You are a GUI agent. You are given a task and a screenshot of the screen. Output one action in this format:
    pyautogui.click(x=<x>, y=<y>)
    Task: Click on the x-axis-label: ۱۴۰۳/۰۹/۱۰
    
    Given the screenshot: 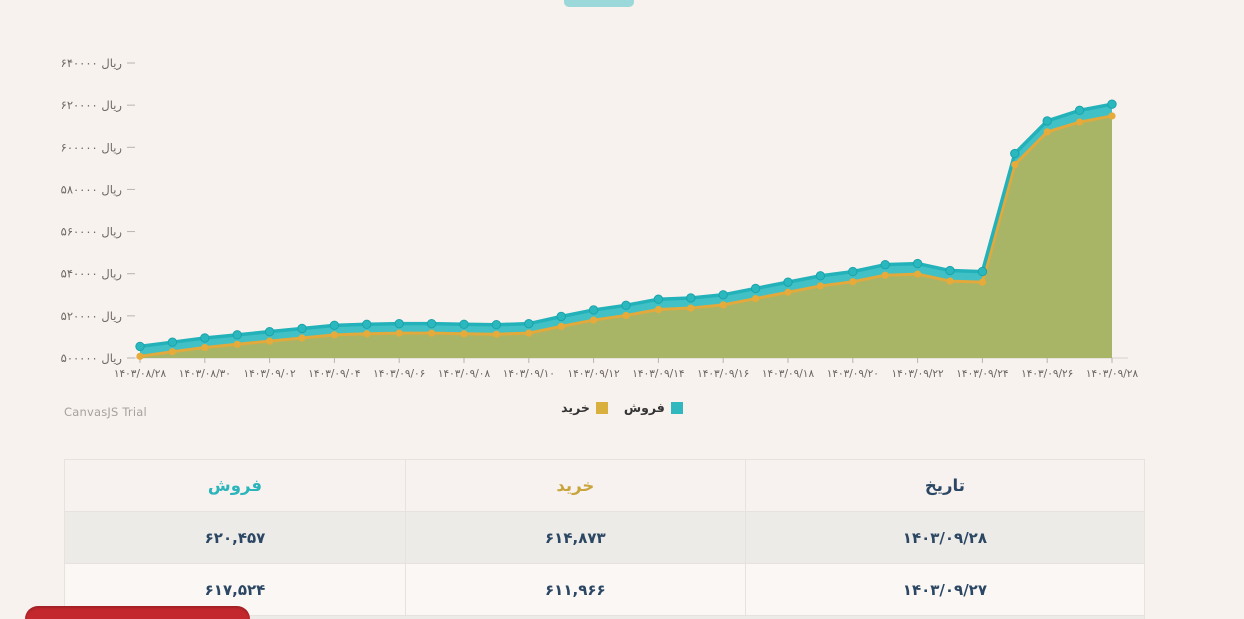 What is the action you would take?
    pyautogui.click(x=529, y=374)
    